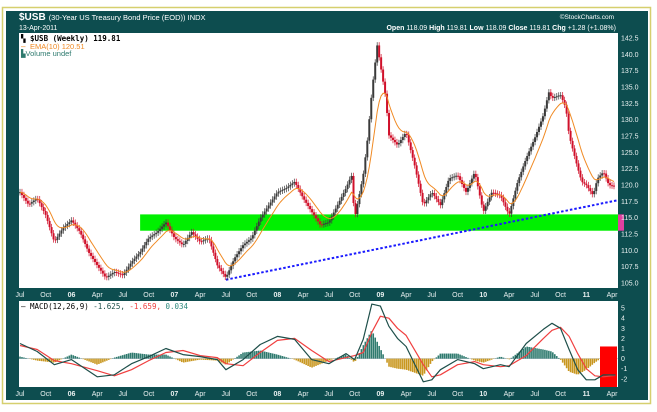  What do you see at coordinates (624, 379) in the screenshot?
I see `macd-y-tick-label: -2` at bounding box center [624, 379].